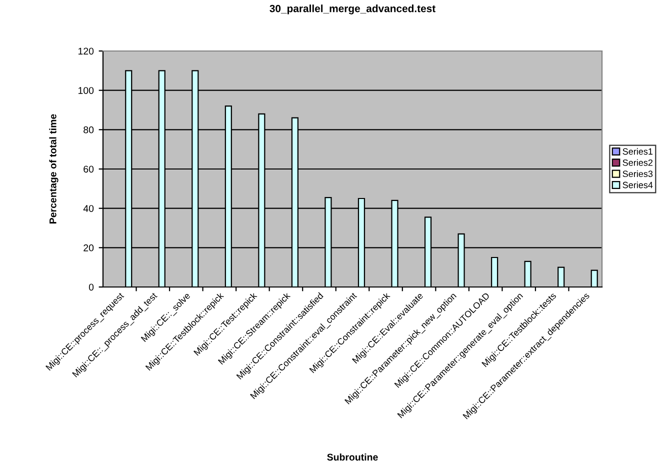 The width and height of the screenshot is (665, 466). I want to click on y-tick-label: 20, so click(89, 248).